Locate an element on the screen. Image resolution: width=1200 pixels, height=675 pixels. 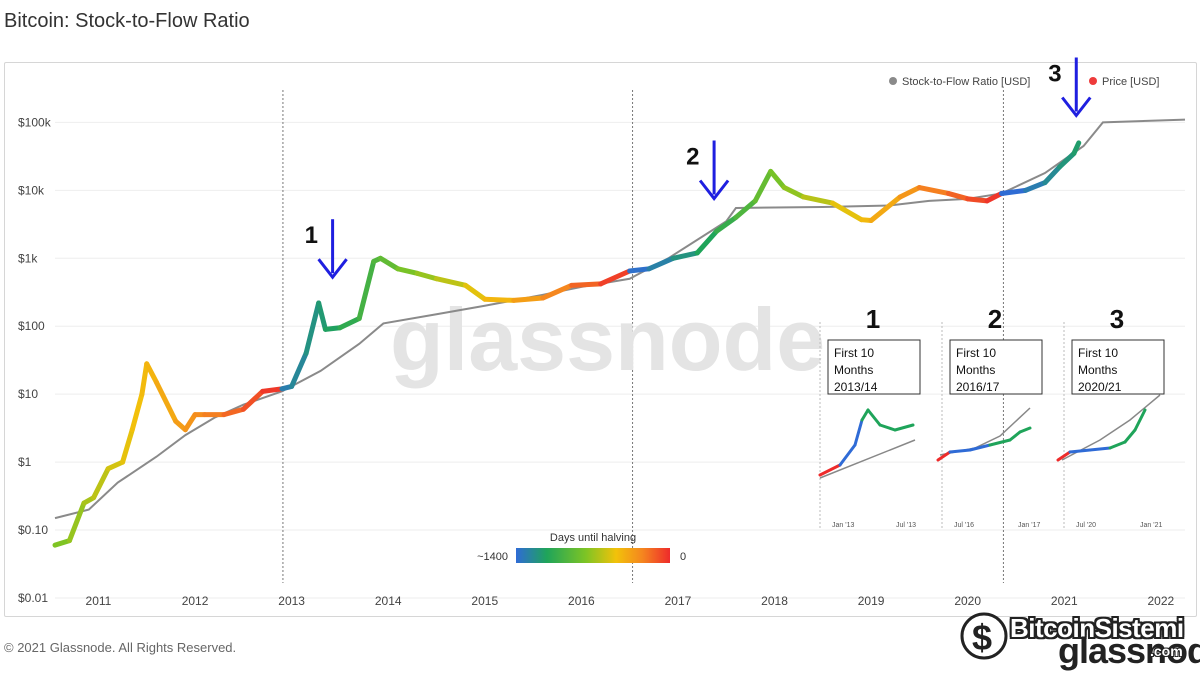
inset-number: 1 is located at coordinates (873, 319).